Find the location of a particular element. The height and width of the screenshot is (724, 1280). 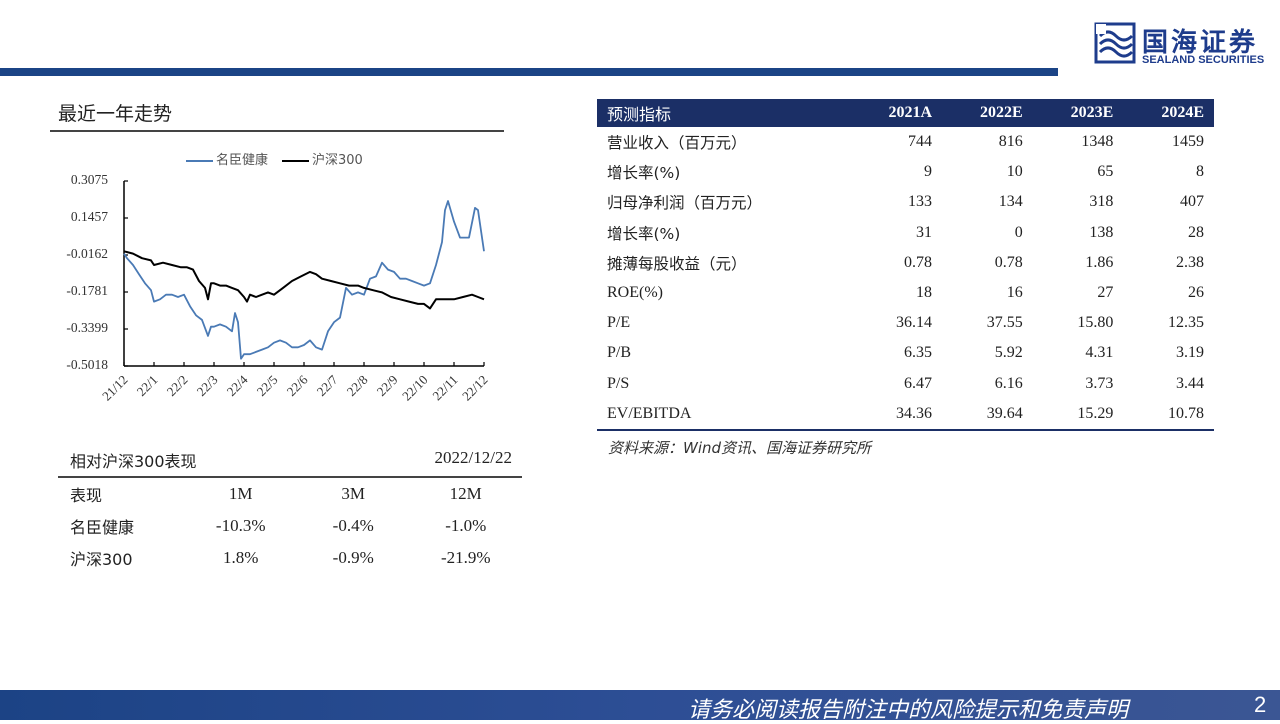

forecast-row: EV/EBITDA 34.36 39.64 15.29 10.78 is located at coordinates (905, 414).